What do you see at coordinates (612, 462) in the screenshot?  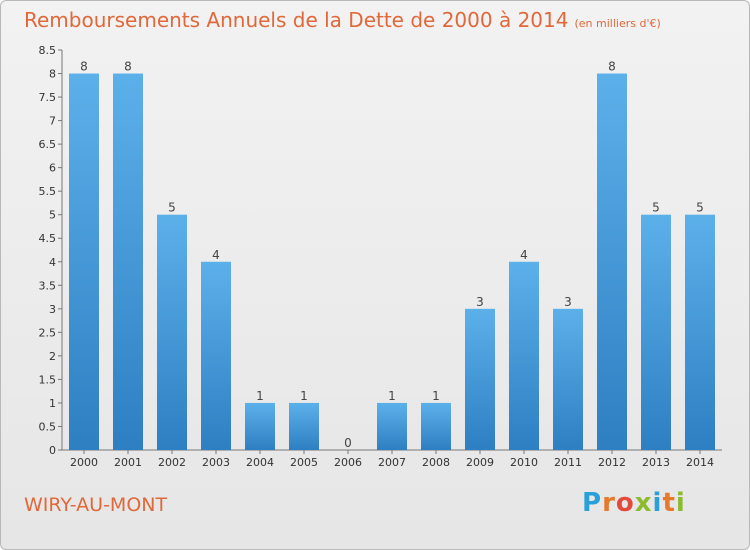 I see `x-tick-label: 2012` at bounding box center [612, 462].